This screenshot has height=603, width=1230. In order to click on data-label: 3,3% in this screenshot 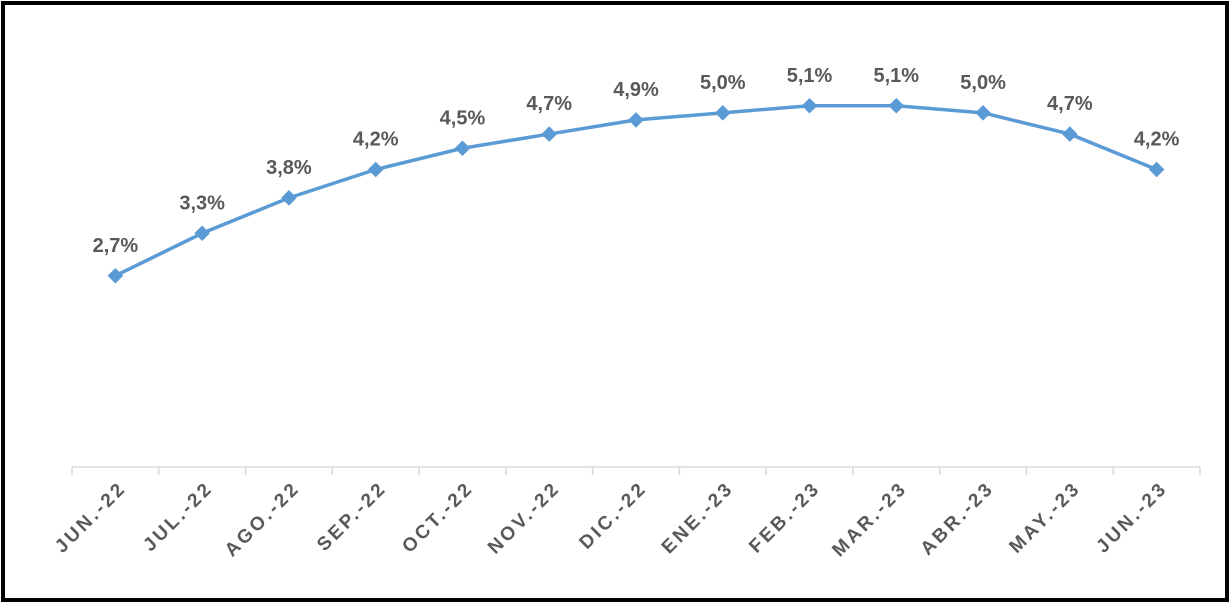, I will do `click(202, 203)`.